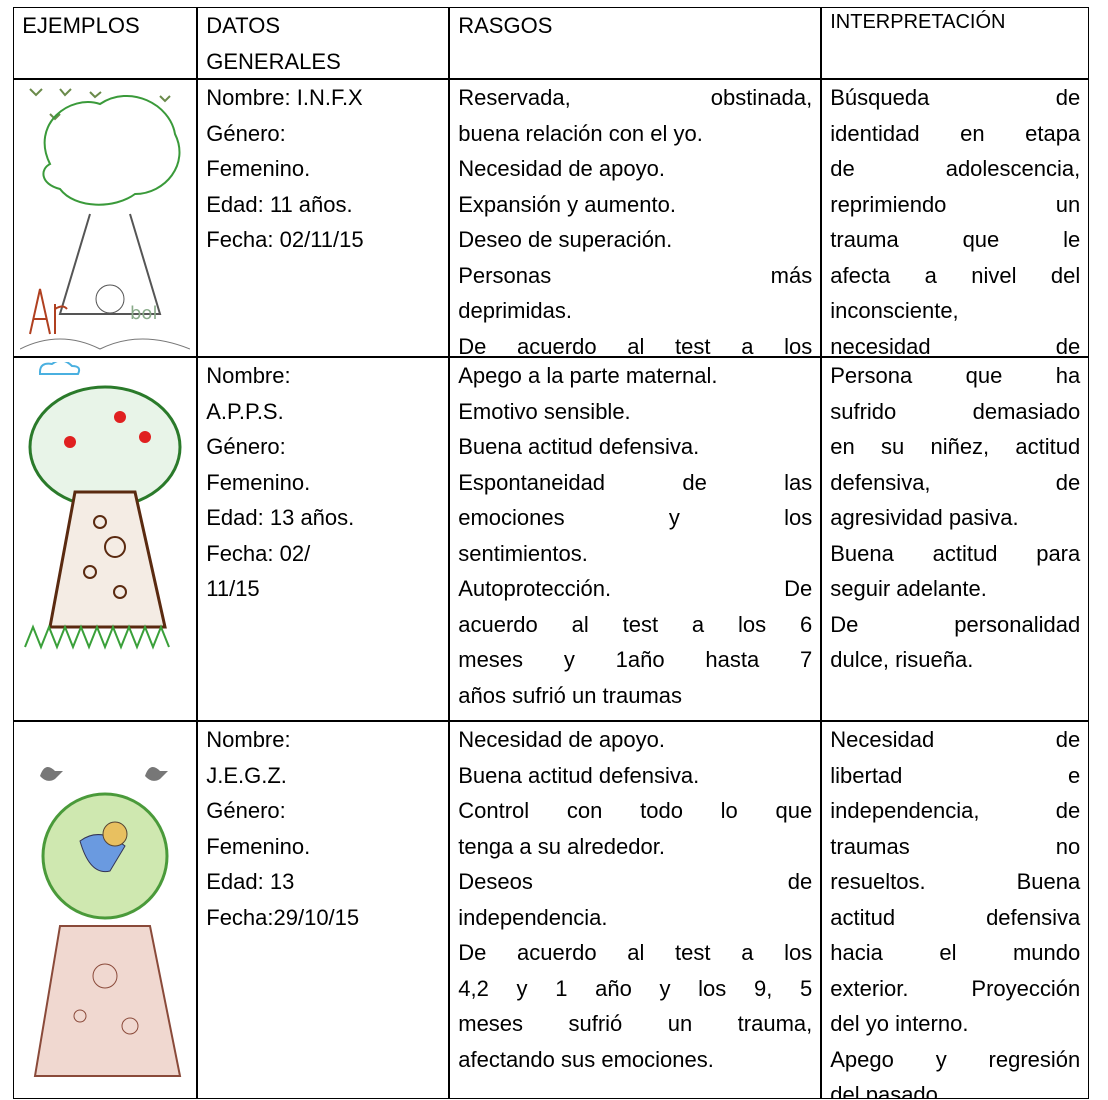 This screenshot has width=1108, height=1100. I want to click on text-line: Deseos de, so click(635, 882).